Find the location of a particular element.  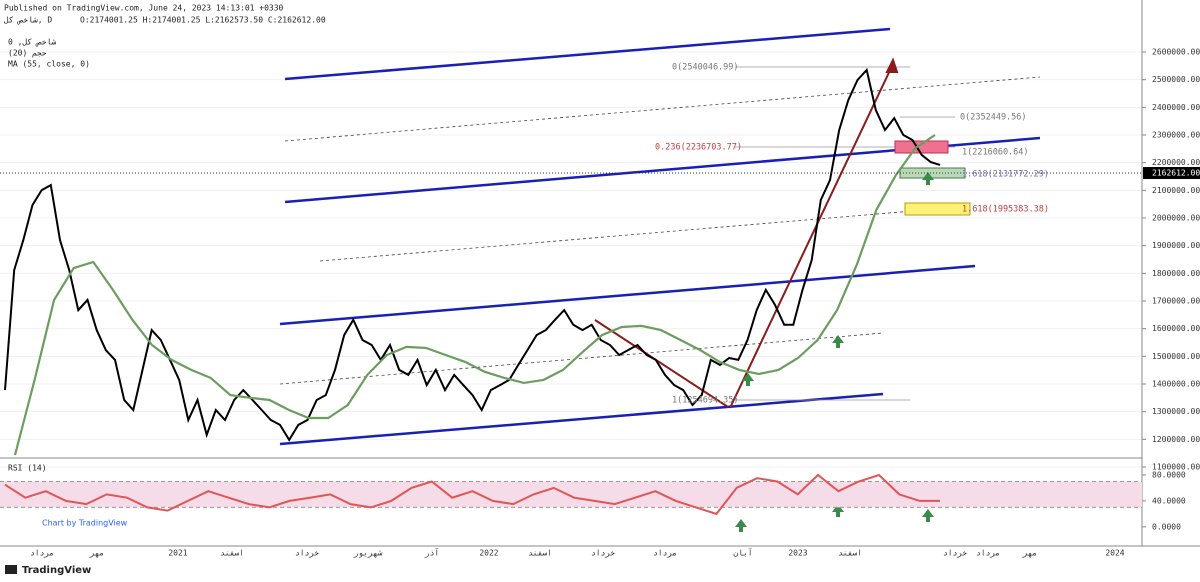

watermark: Chart by TradingView is located at coordinates (85, 523).